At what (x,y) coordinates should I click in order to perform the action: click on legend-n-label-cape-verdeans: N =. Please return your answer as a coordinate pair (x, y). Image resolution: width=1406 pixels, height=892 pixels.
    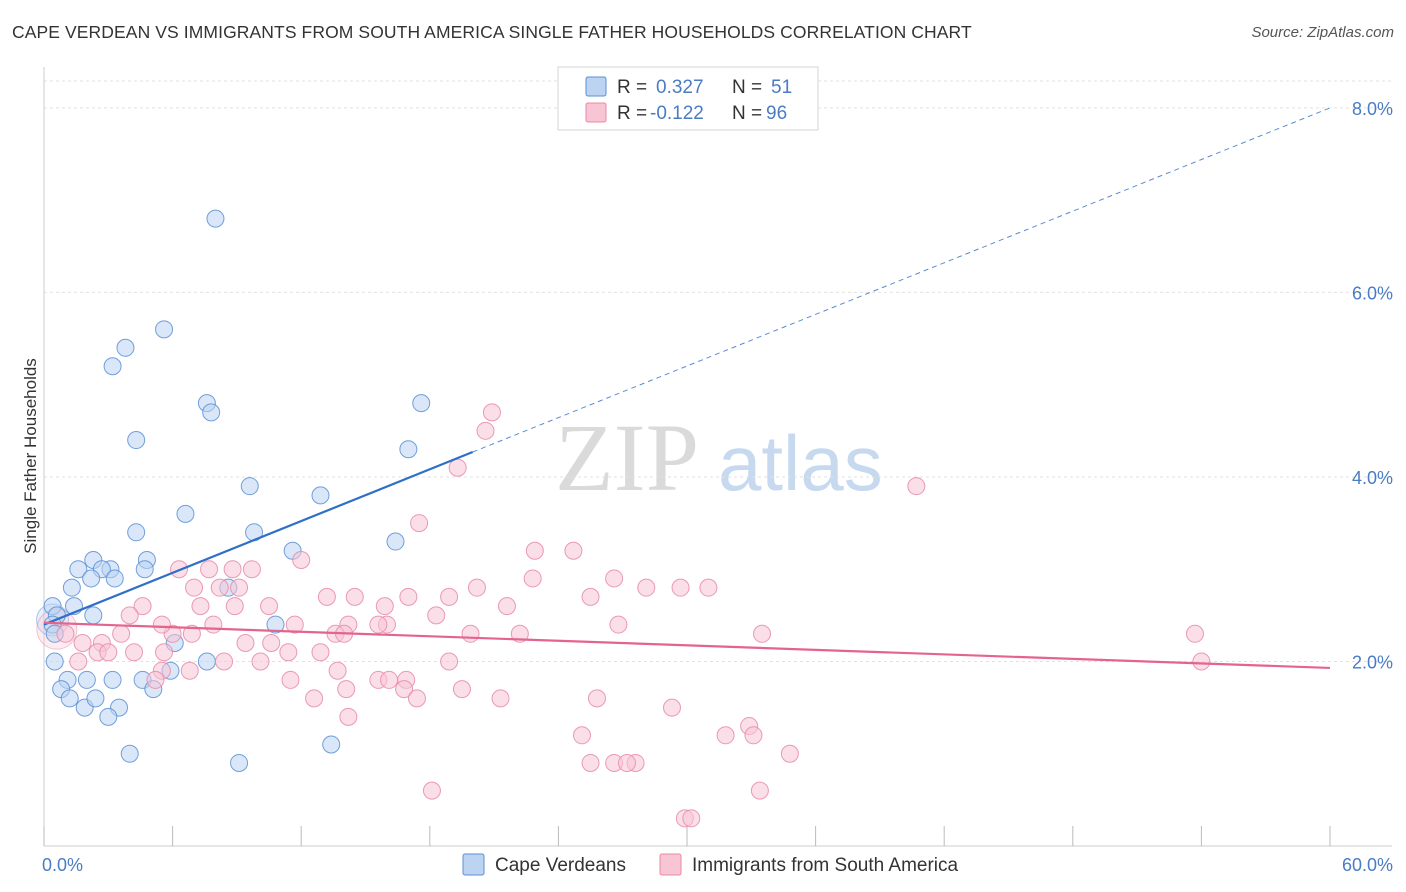
    Looking at the image, I should click on (747, 87).